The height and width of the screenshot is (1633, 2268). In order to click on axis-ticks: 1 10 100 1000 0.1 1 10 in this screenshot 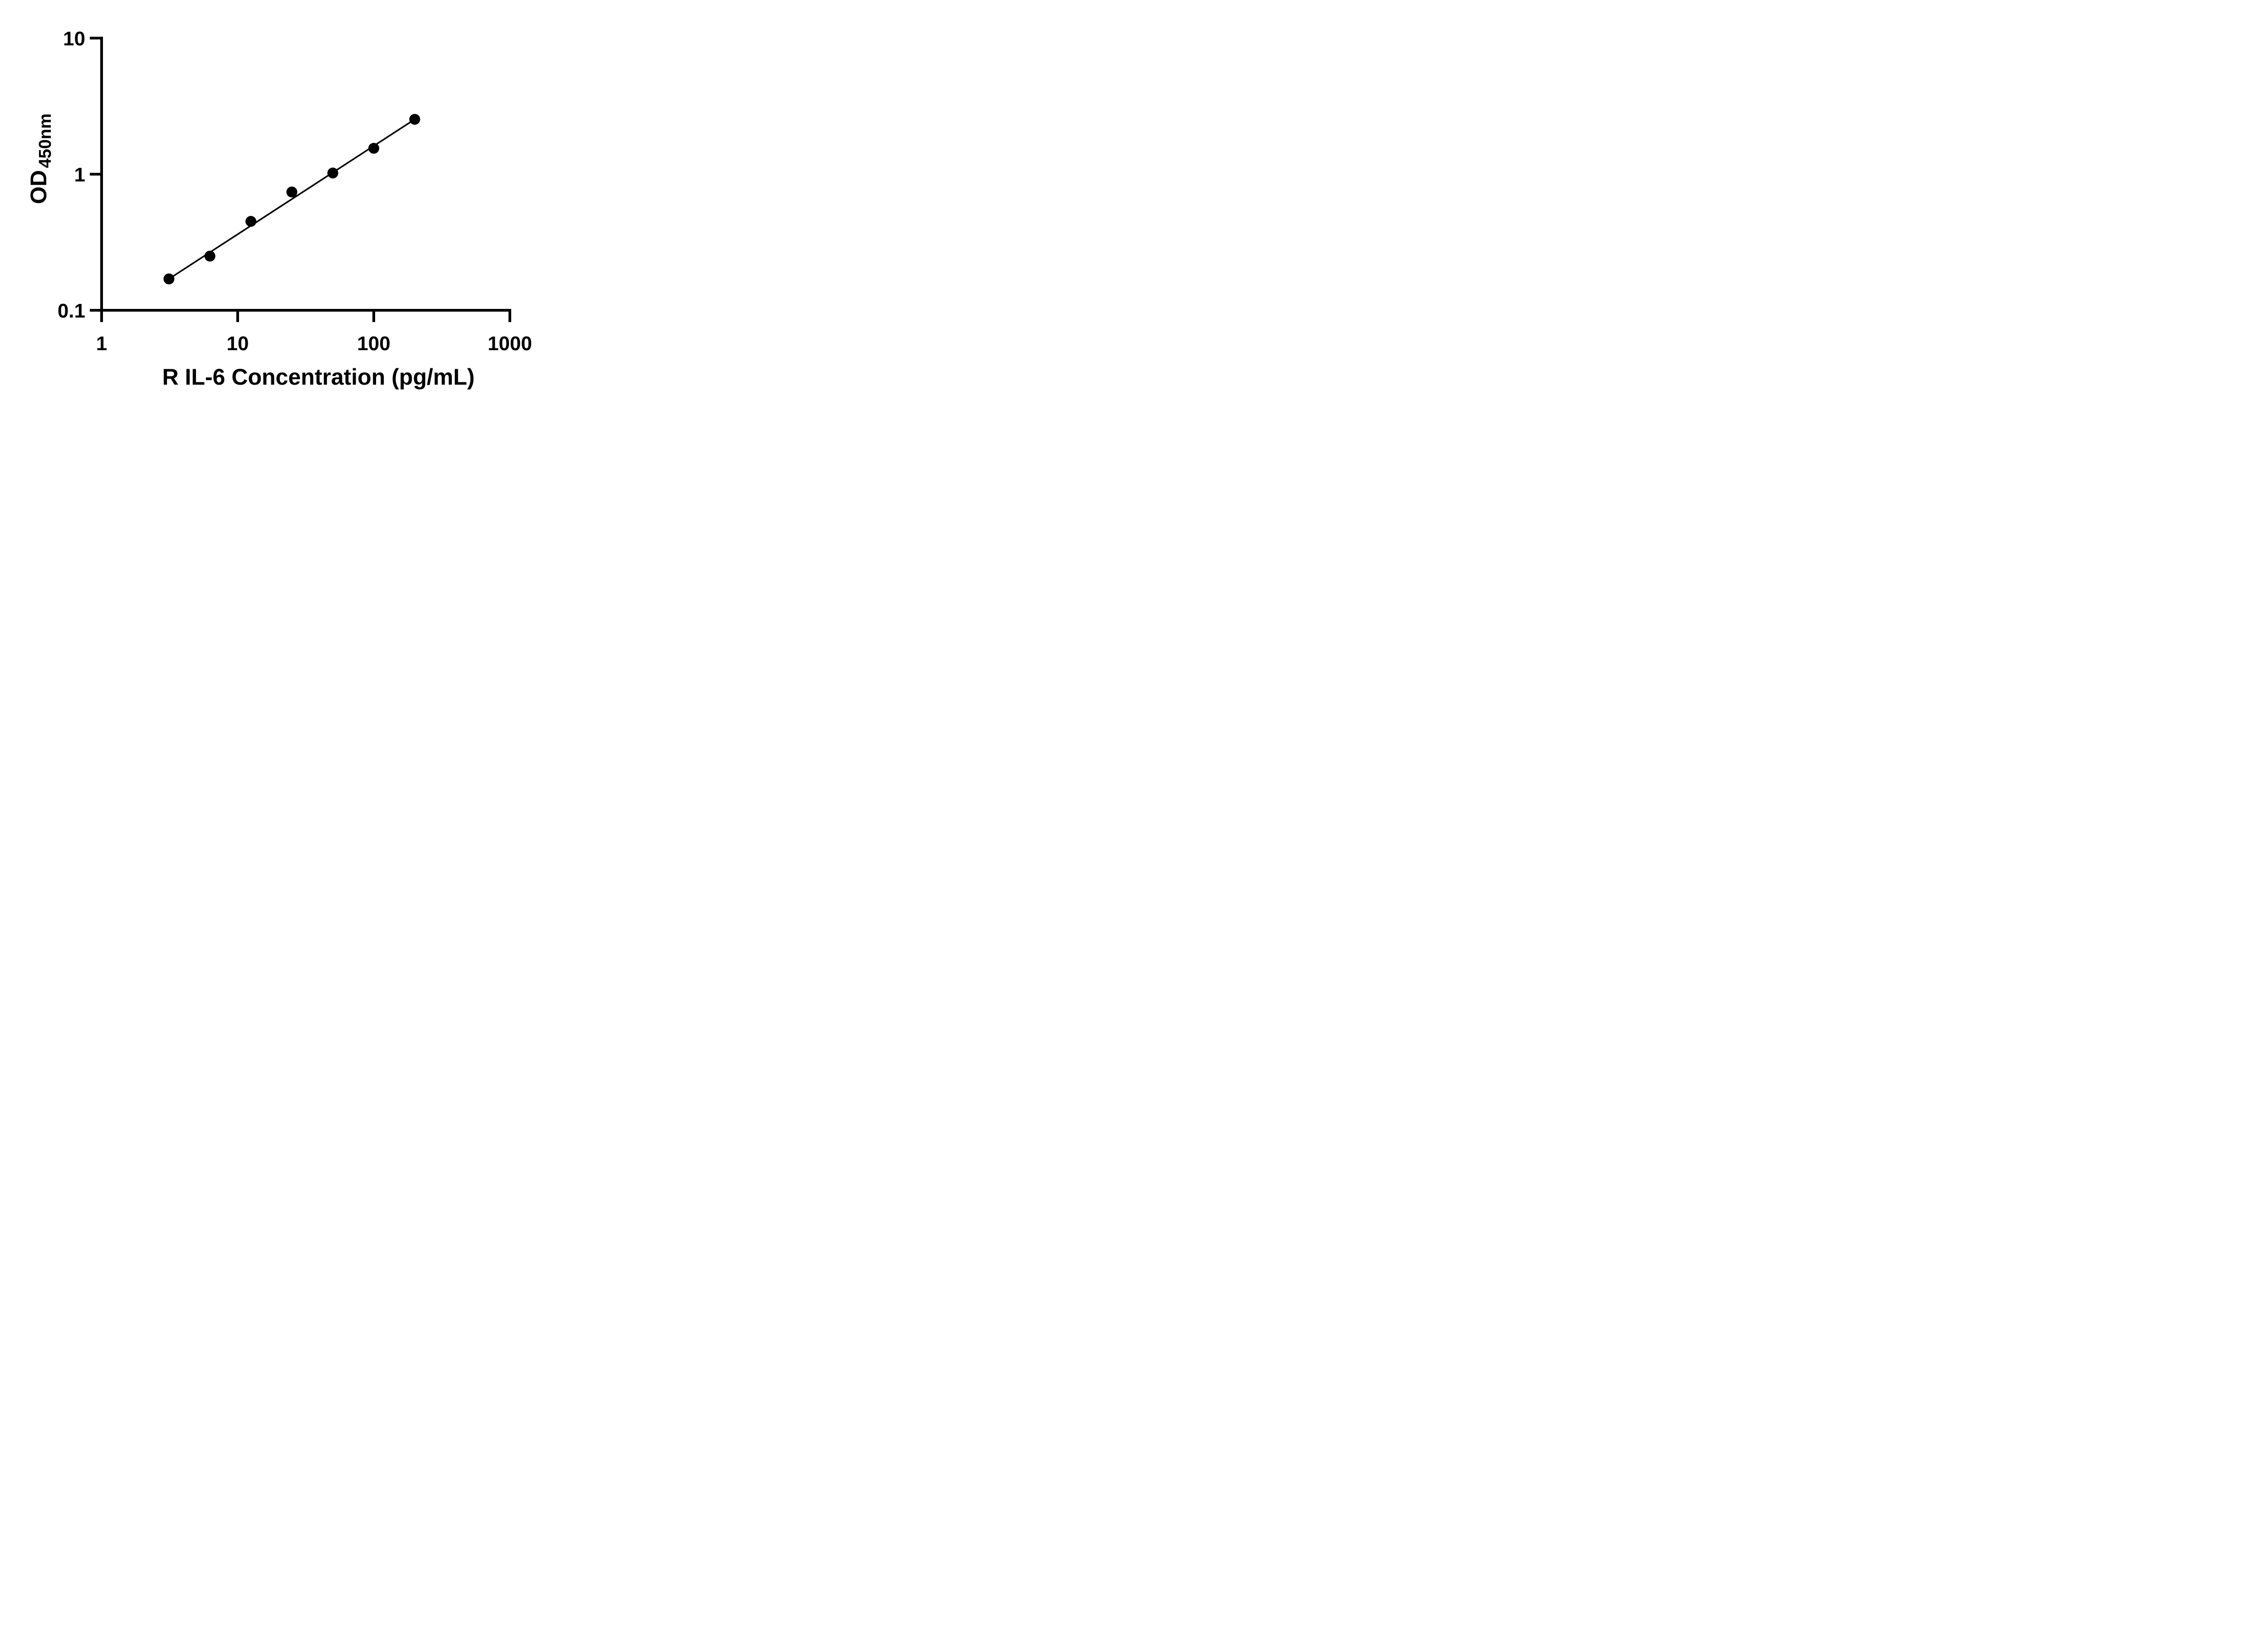, I will do `click(295, 191)`.